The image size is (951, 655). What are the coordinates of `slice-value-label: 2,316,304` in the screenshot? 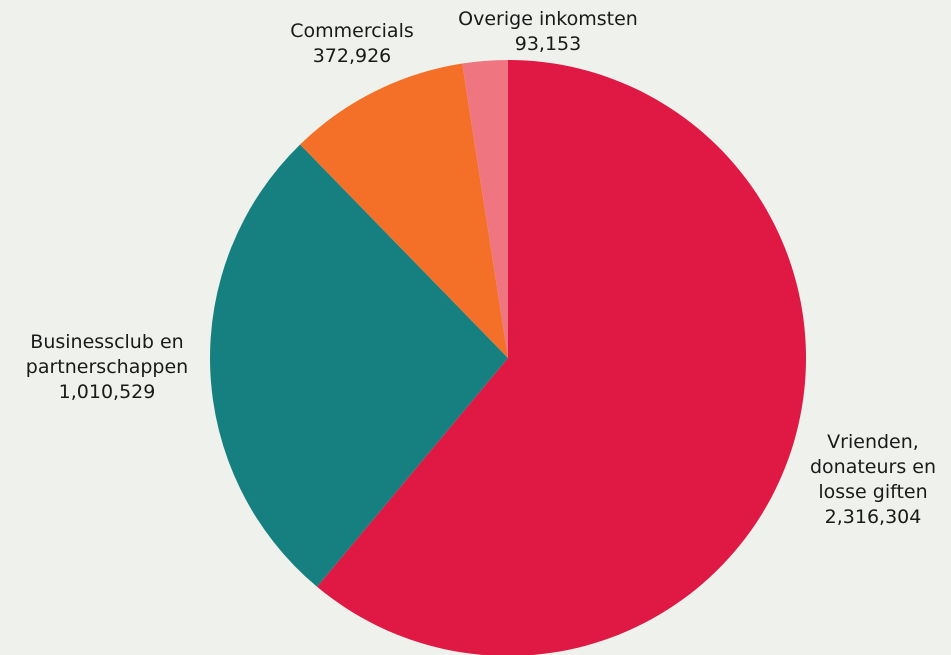 It's located at (873, 517).